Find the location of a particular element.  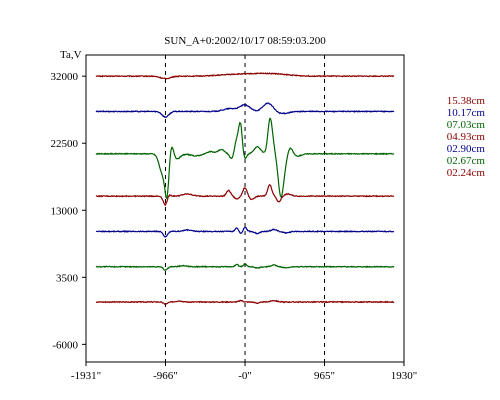

x-tick-label: 1930" is located at coordinates (404, 376).